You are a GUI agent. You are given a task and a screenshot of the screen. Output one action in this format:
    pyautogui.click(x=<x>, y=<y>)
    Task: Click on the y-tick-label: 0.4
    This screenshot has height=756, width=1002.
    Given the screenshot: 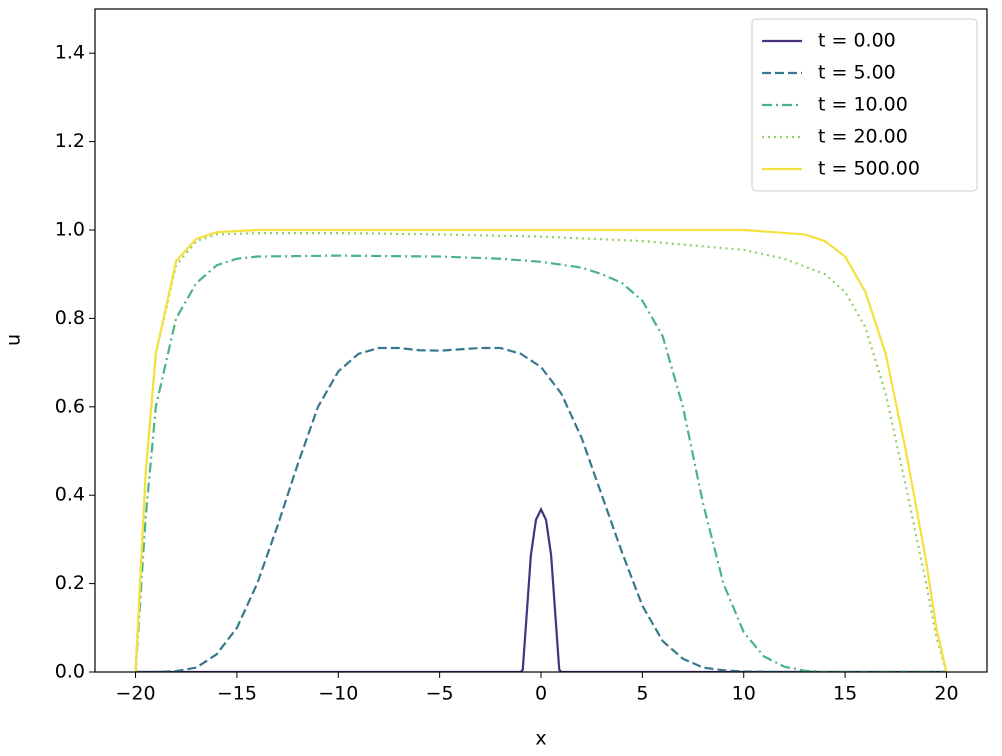 What is the action you would take?
    pyautogui.click(x=70, y=495)
    